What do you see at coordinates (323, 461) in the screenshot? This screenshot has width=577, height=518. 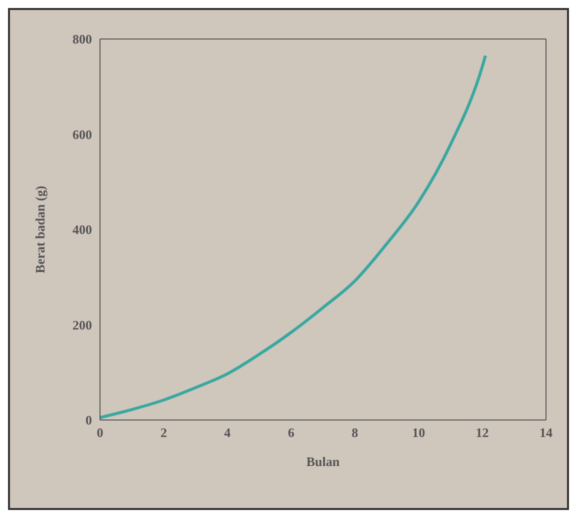 I see `x-axis-title: Bulan` at bounding box center [323, 461].